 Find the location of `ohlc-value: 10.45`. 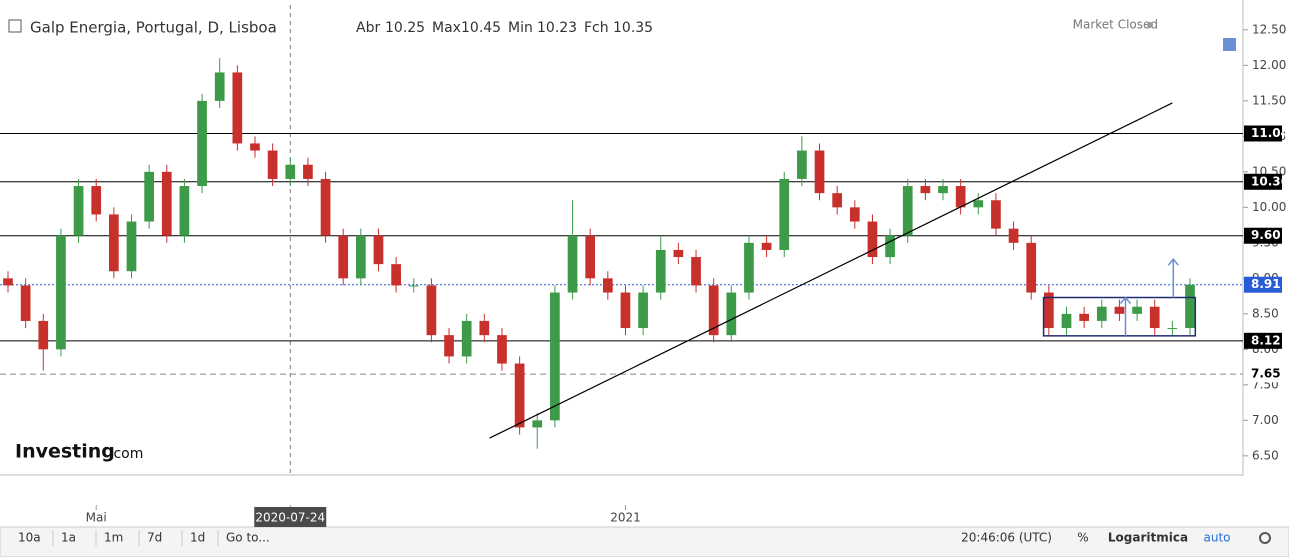

ohlc-value: 10.45 is located at coordinates (481, 28).